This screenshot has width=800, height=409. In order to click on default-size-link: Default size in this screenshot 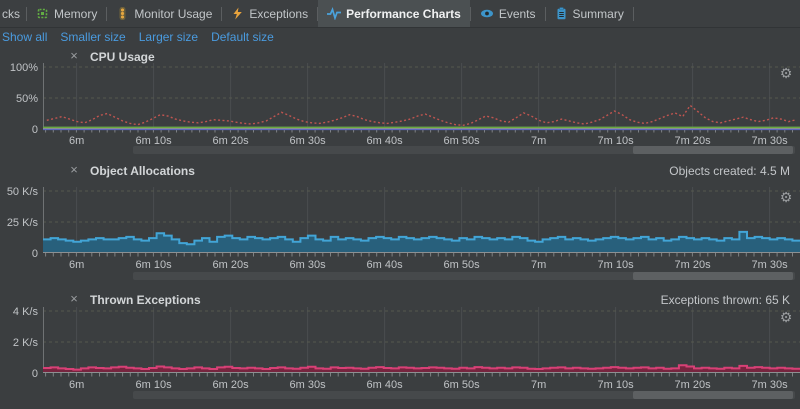, I will do `click(242, 37)`.